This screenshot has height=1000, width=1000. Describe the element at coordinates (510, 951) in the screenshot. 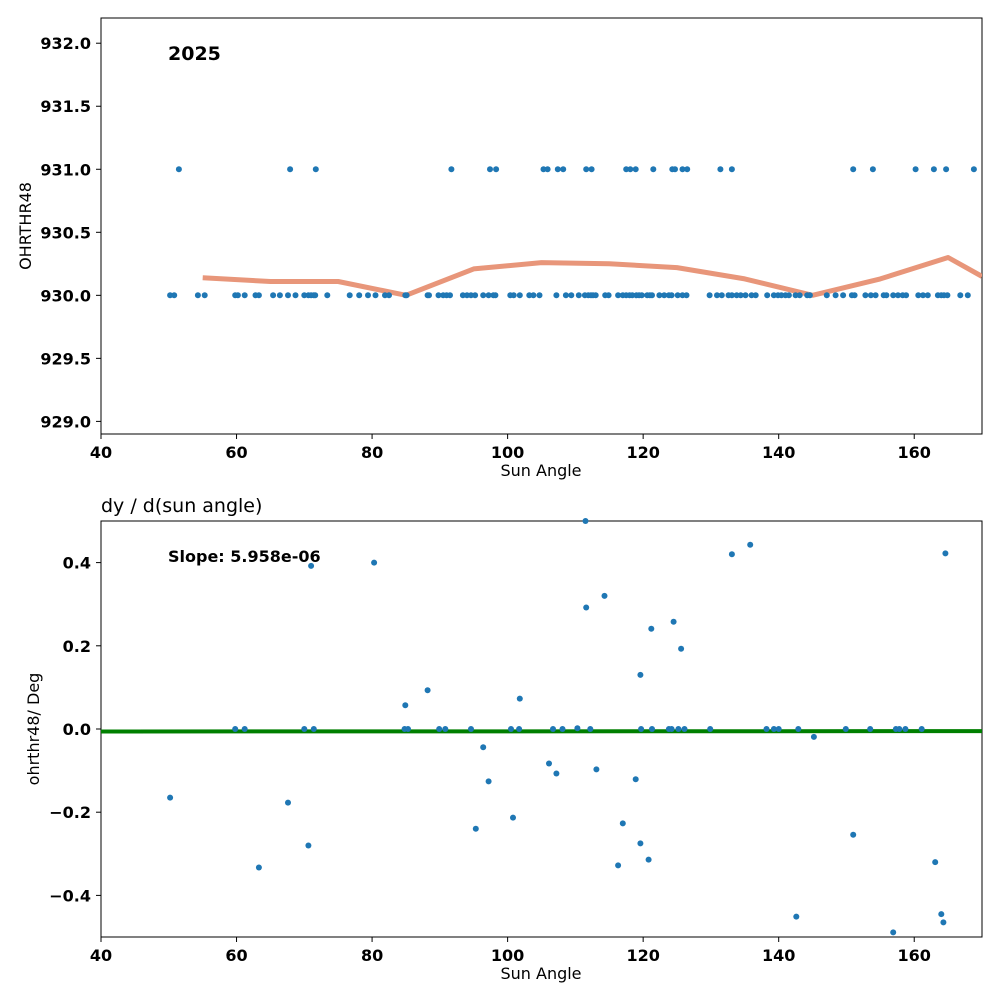

I see `bottom-x-ticks: 40 60 80 100 120 140 160` at that location.